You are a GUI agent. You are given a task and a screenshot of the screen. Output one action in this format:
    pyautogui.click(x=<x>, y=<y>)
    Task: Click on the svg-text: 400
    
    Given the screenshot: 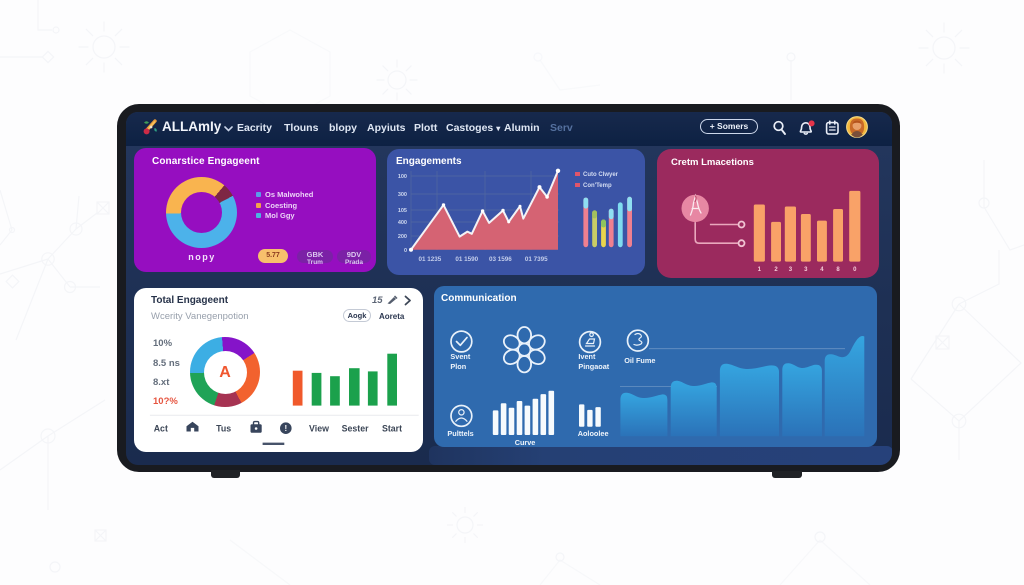 What is the action you would take?
    pyautogui.click(x=402, y=223)
    